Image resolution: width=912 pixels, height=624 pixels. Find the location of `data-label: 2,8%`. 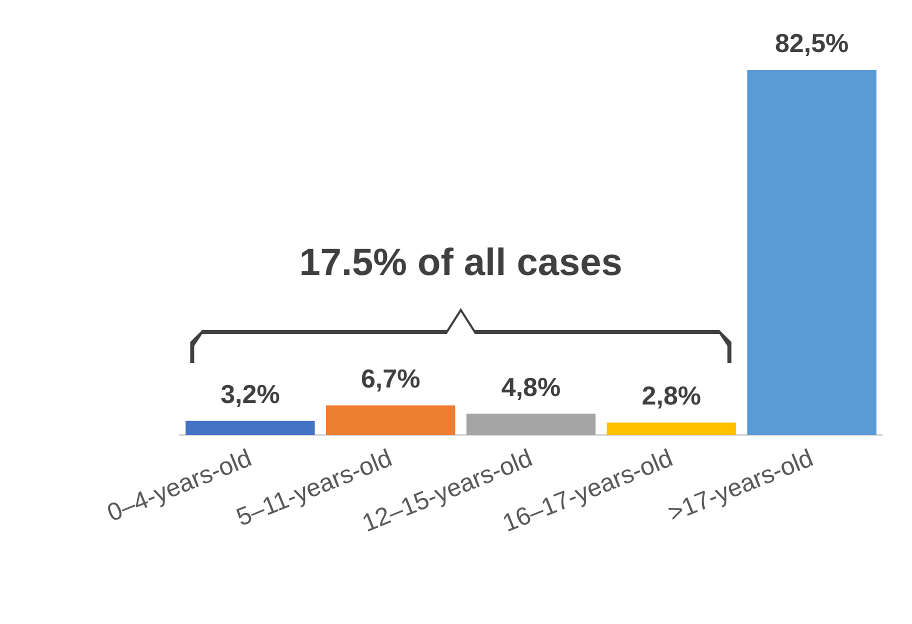

data-label: 2,8% is located at coordinates (672, 395).